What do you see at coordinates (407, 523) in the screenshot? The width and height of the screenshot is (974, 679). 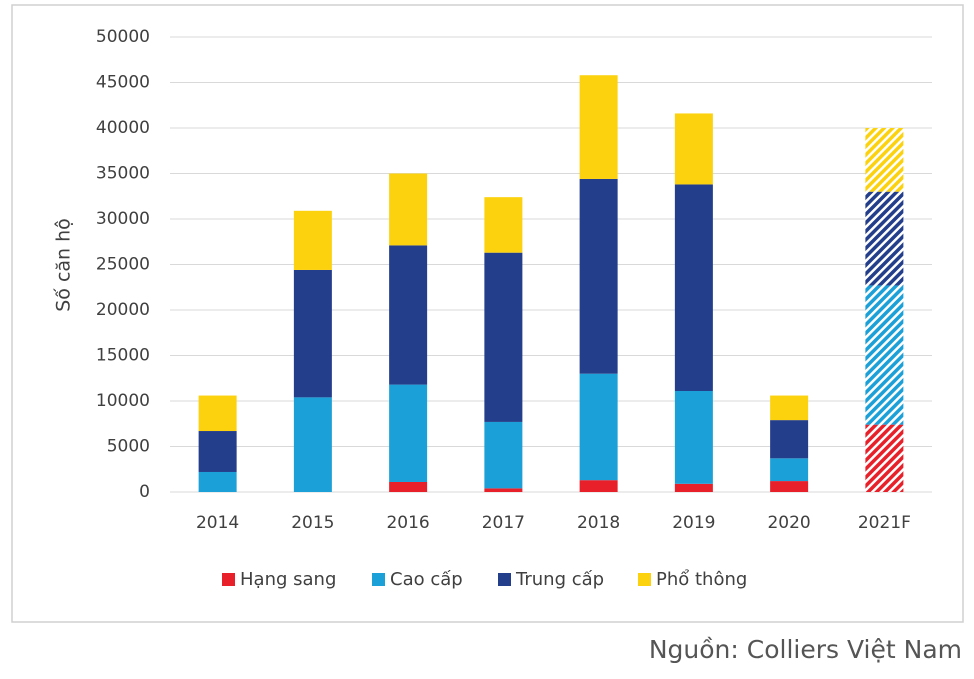 I see `x-tick-label: 2016` at bounding box center [407, 523].